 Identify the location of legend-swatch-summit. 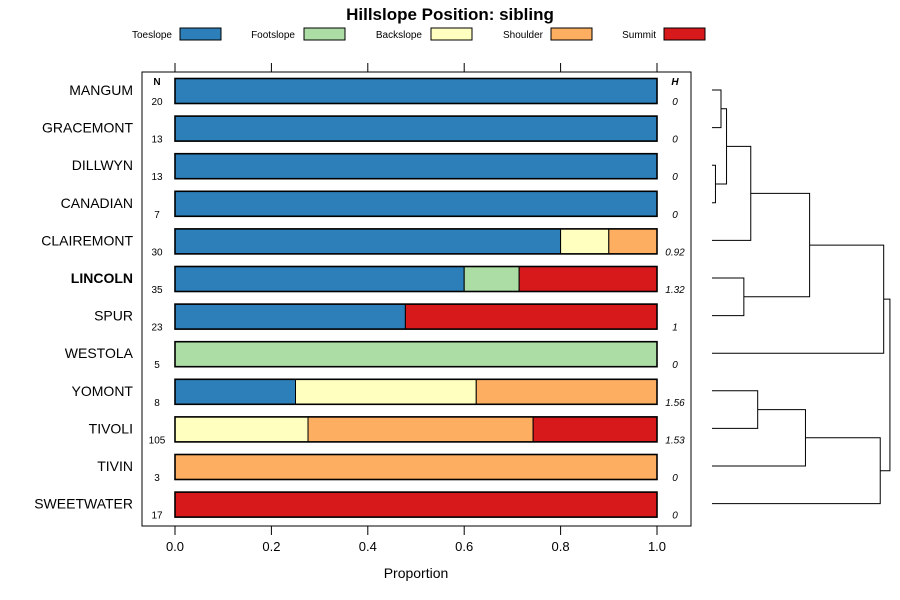
(684, 34).